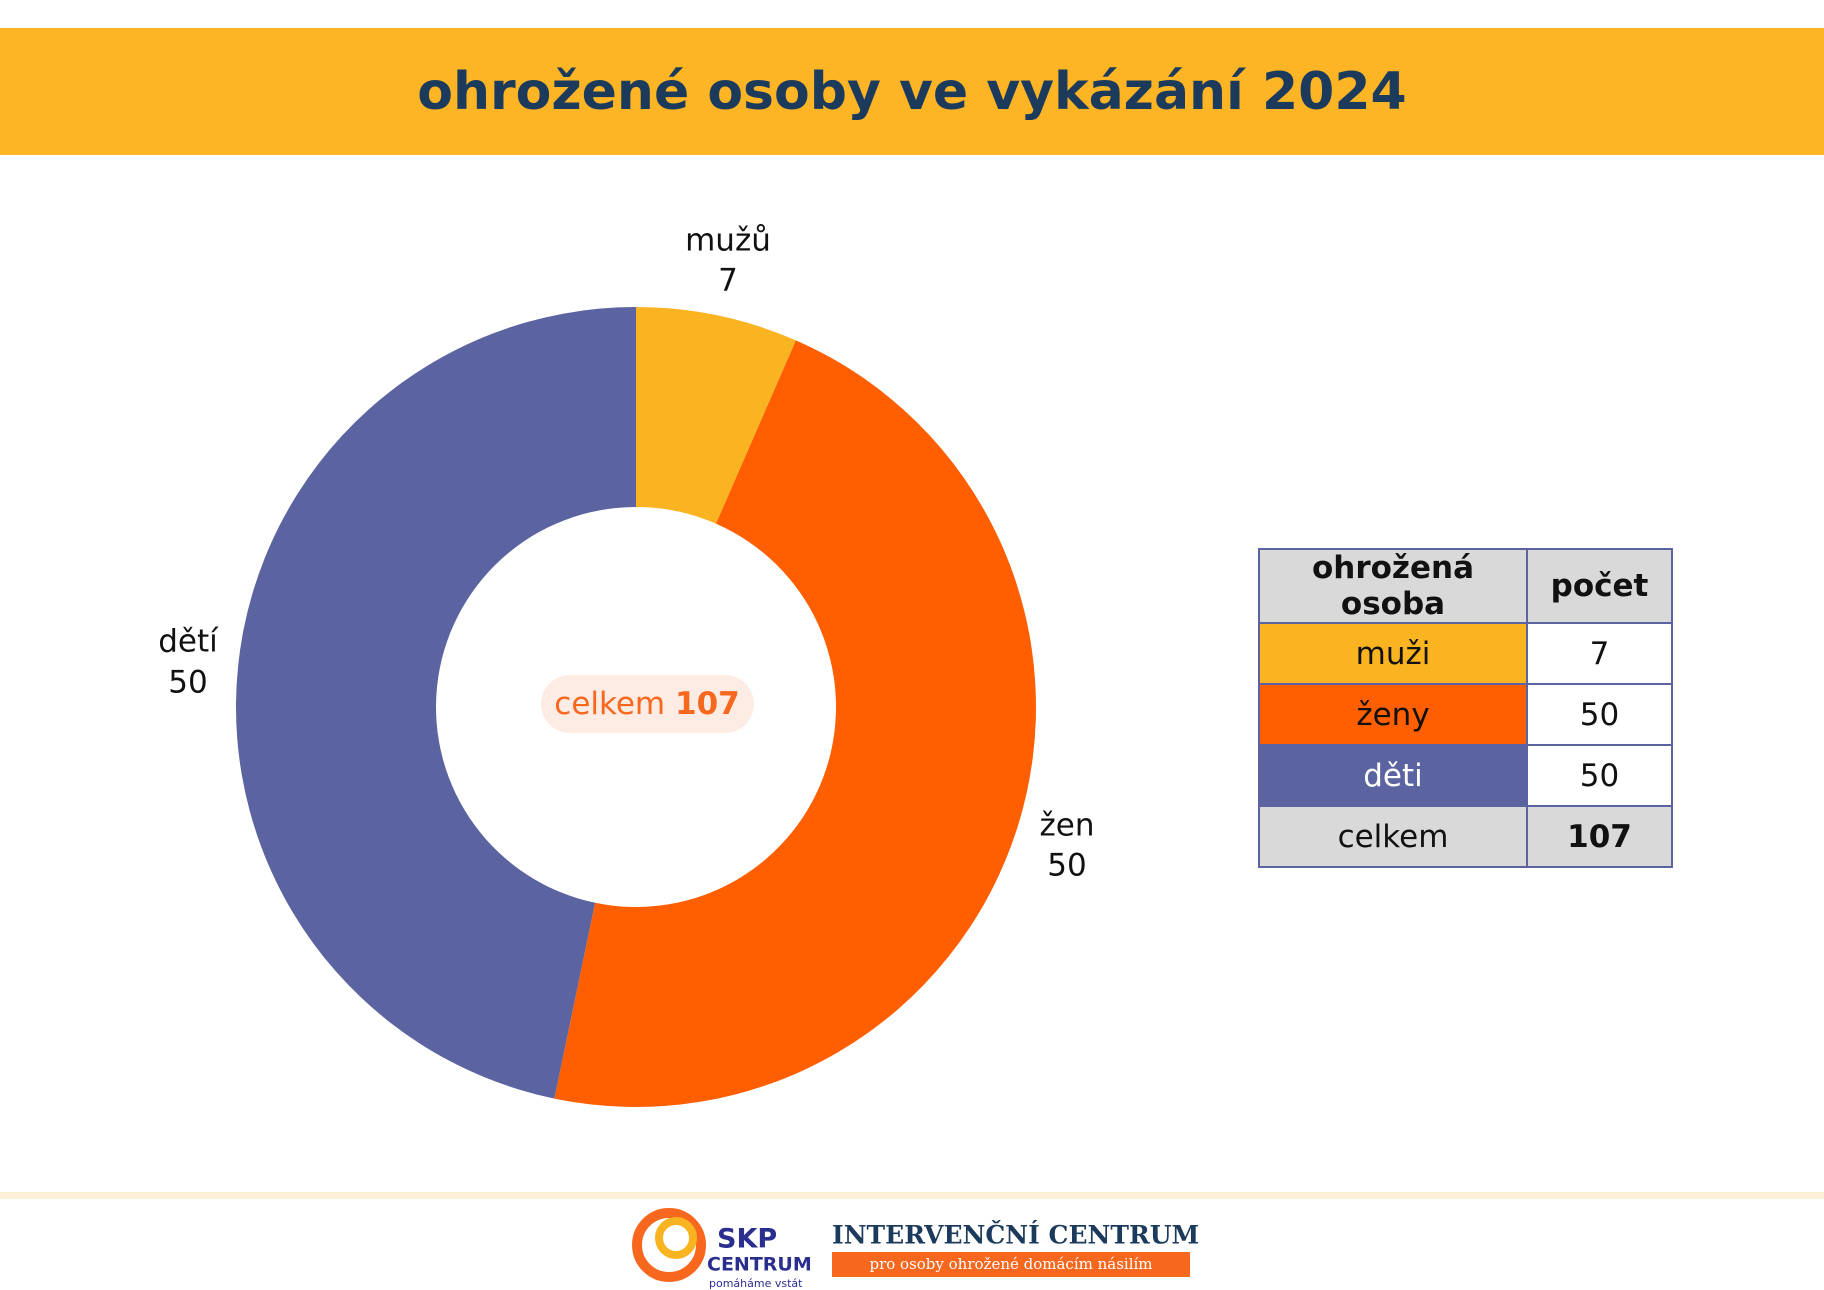 This screenshot has width=1824, height=1290. Describe the element at coordinates (756, 1283) in the screenshot. I see `logo-slogan: pomáháme vstát` at that location.